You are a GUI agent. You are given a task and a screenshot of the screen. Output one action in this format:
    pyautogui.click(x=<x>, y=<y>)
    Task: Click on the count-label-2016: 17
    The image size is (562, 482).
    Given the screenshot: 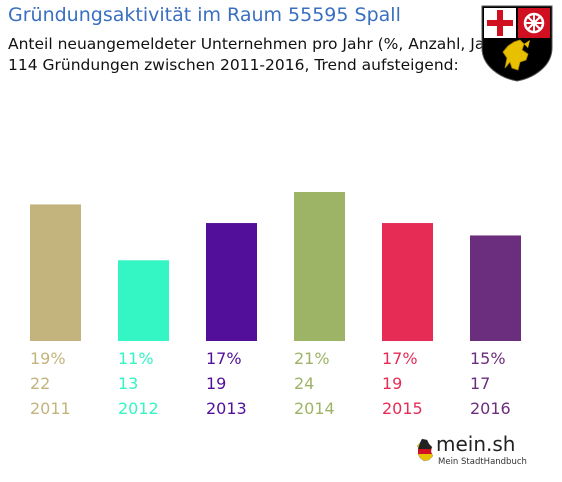 What is the action you would take?
    pyautogui.click(x=480, y=383)
    